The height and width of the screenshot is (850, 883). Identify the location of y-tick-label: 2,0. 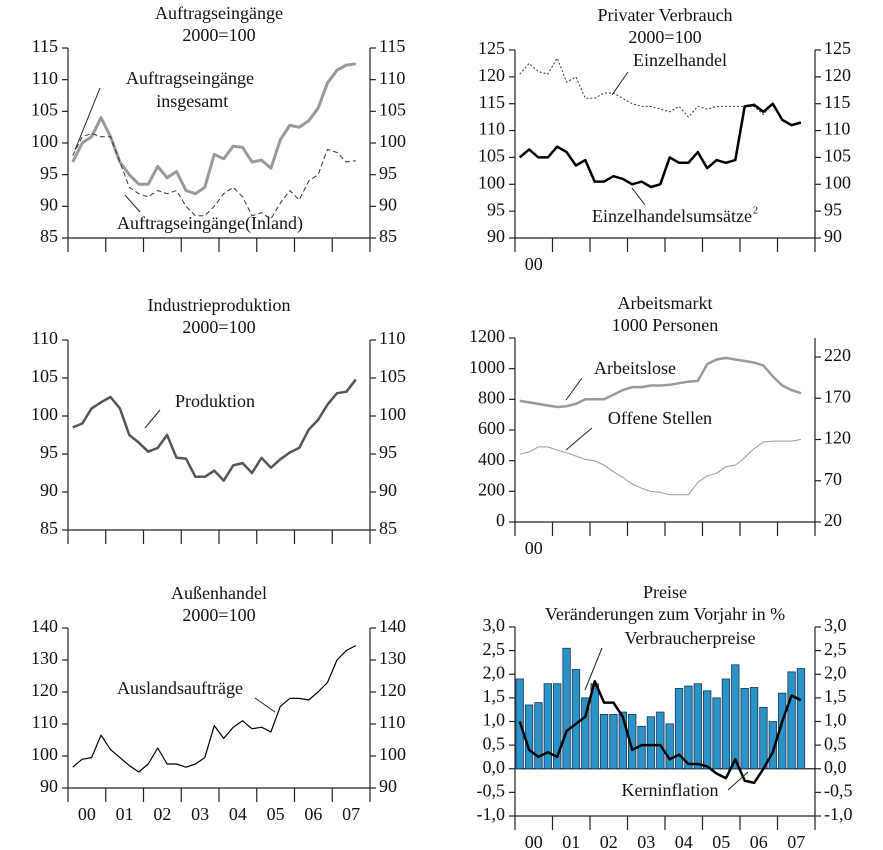
(494, 672).